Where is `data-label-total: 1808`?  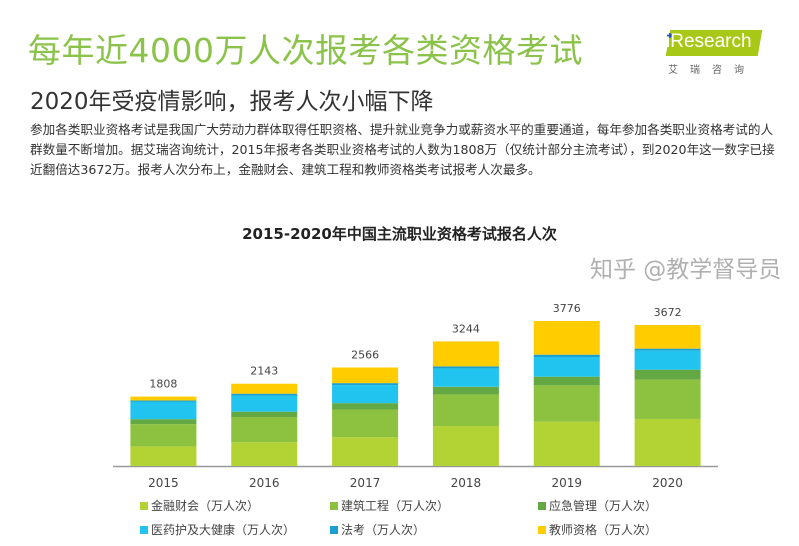 data-label-total: 1808 is located at coordinates (163, 384).